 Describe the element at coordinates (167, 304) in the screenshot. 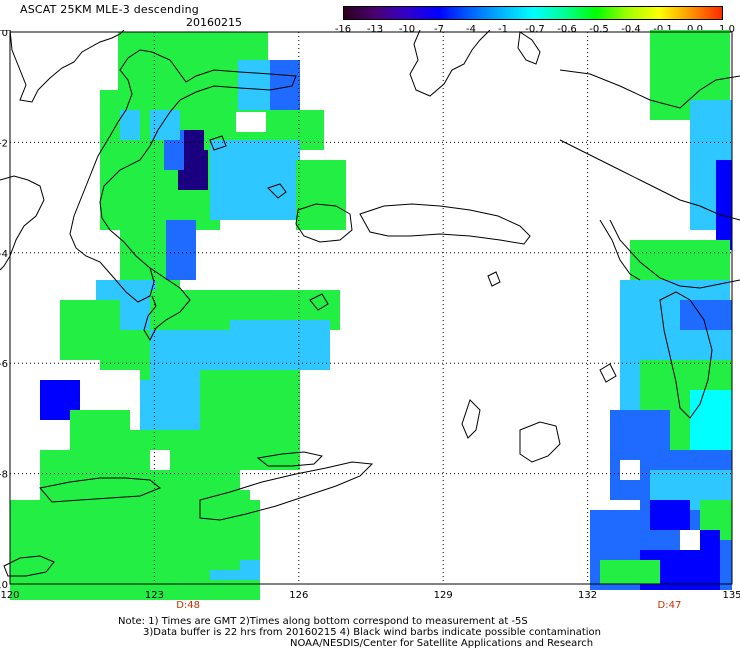

I see `coastline-sulawesi-southeast` at that location.